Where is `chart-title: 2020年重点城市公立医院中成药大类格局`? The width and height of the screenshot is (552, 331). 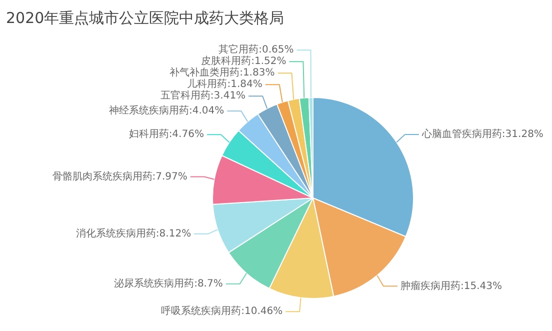
chart-title: 2020年重点城市公立医院中成药大类格局 is located at coordinates (145, 18).